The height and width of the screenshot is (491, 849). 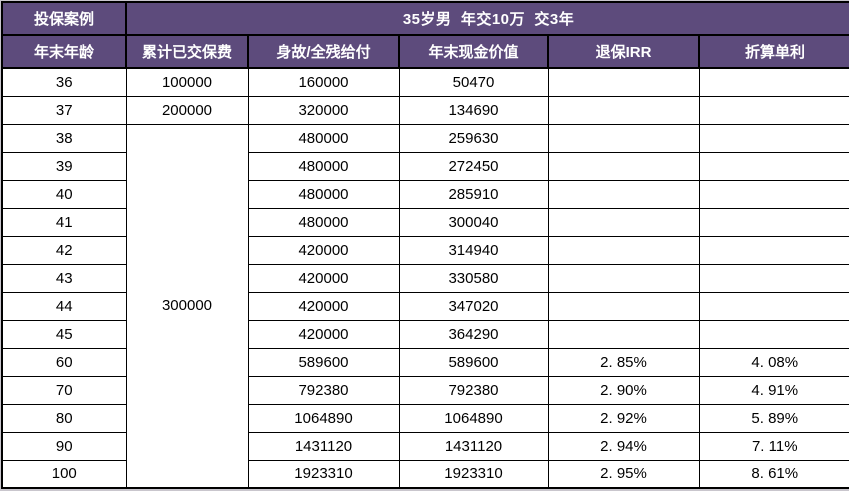 I want to click on cash-value-cell: 285910, so click(x=473, y=194).